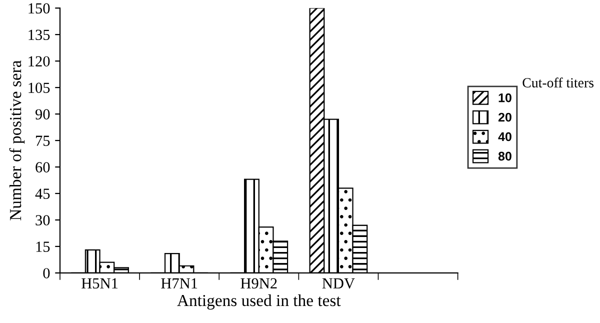  Describe the element at coordinates (17, 140) in the screenshot. I see `y-axis-title: Number of positive sera` at that location.